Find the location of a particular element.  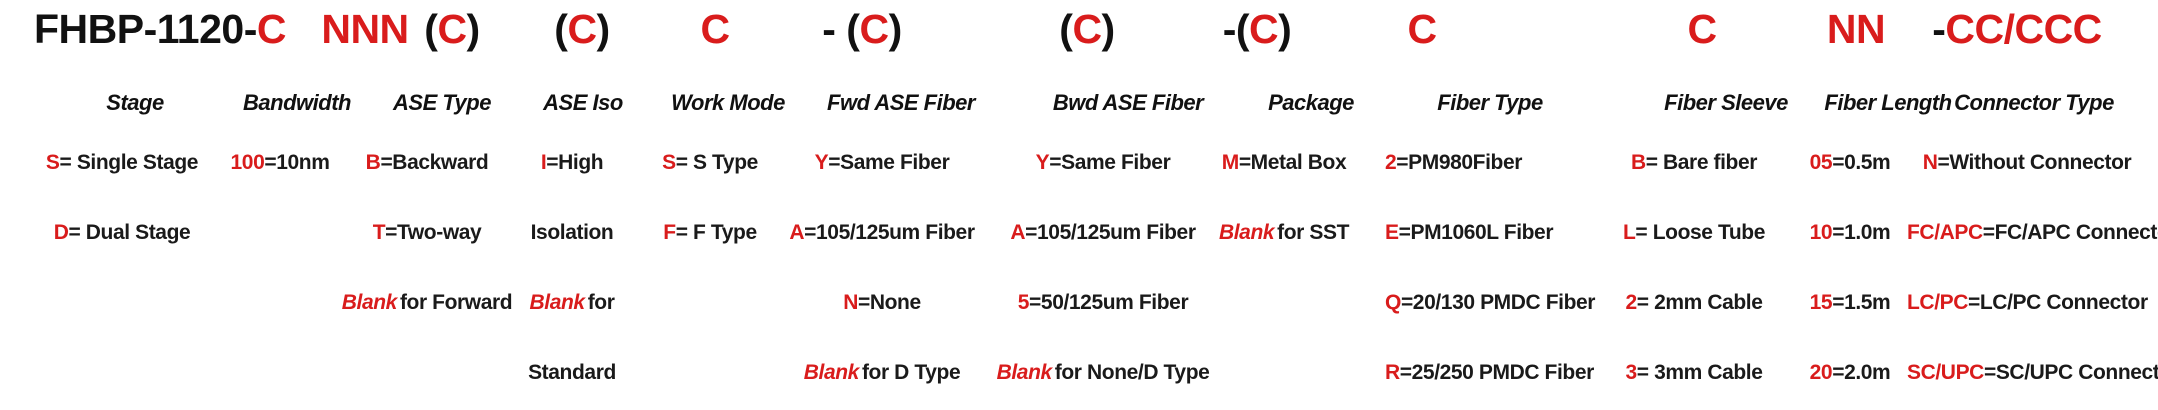

column-stage: Stage S= Single Stage D= Dual Stage is located at coordinates (122, 190).